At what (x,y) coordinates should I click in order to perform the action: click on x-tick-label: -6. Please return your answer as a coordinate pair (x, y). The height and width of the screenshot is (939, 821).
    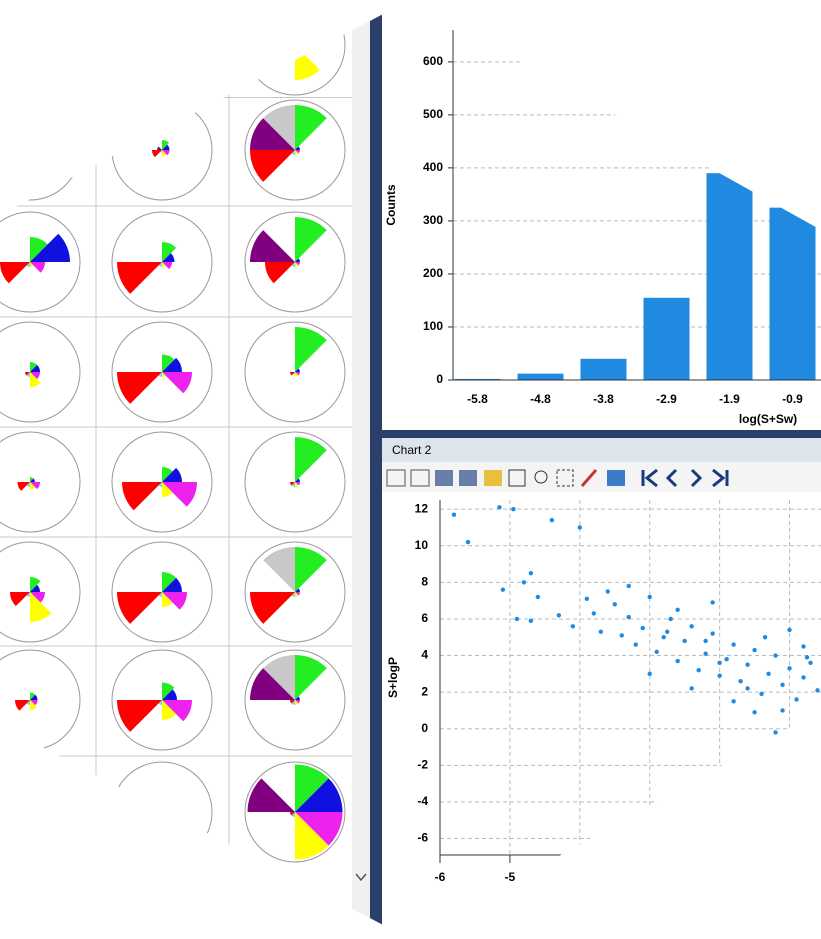
    Looking at the image, I should click on (440, 877).